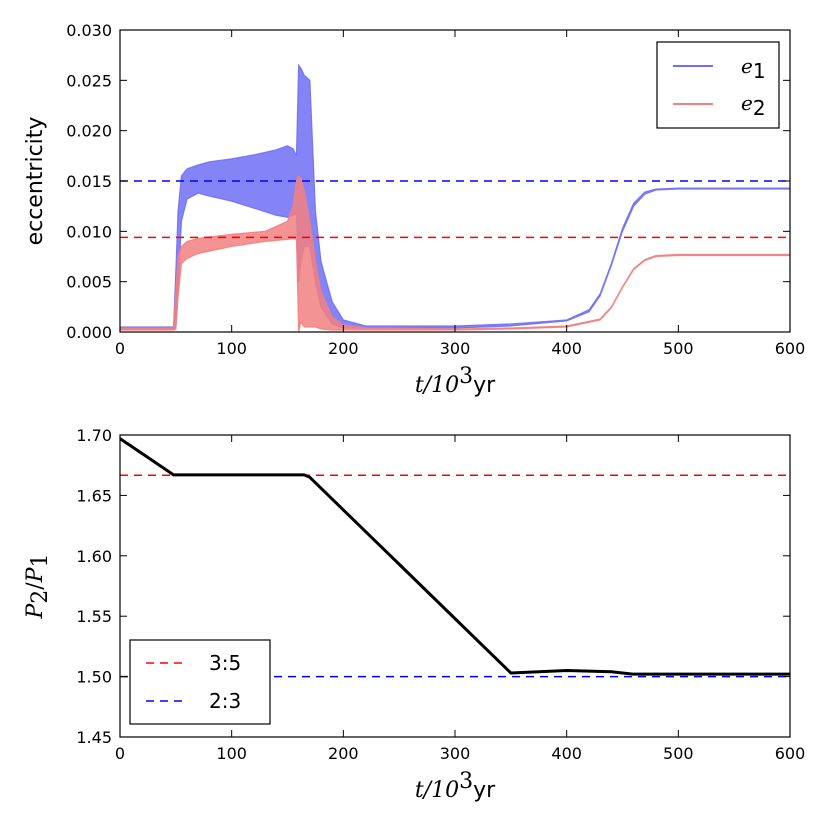 This screenshot has height=830, width=830. What do you see at coordinates (89, 181) in the screenshot?
I see `top-ytick-label: 0.015` at bounding box center [89, 181].